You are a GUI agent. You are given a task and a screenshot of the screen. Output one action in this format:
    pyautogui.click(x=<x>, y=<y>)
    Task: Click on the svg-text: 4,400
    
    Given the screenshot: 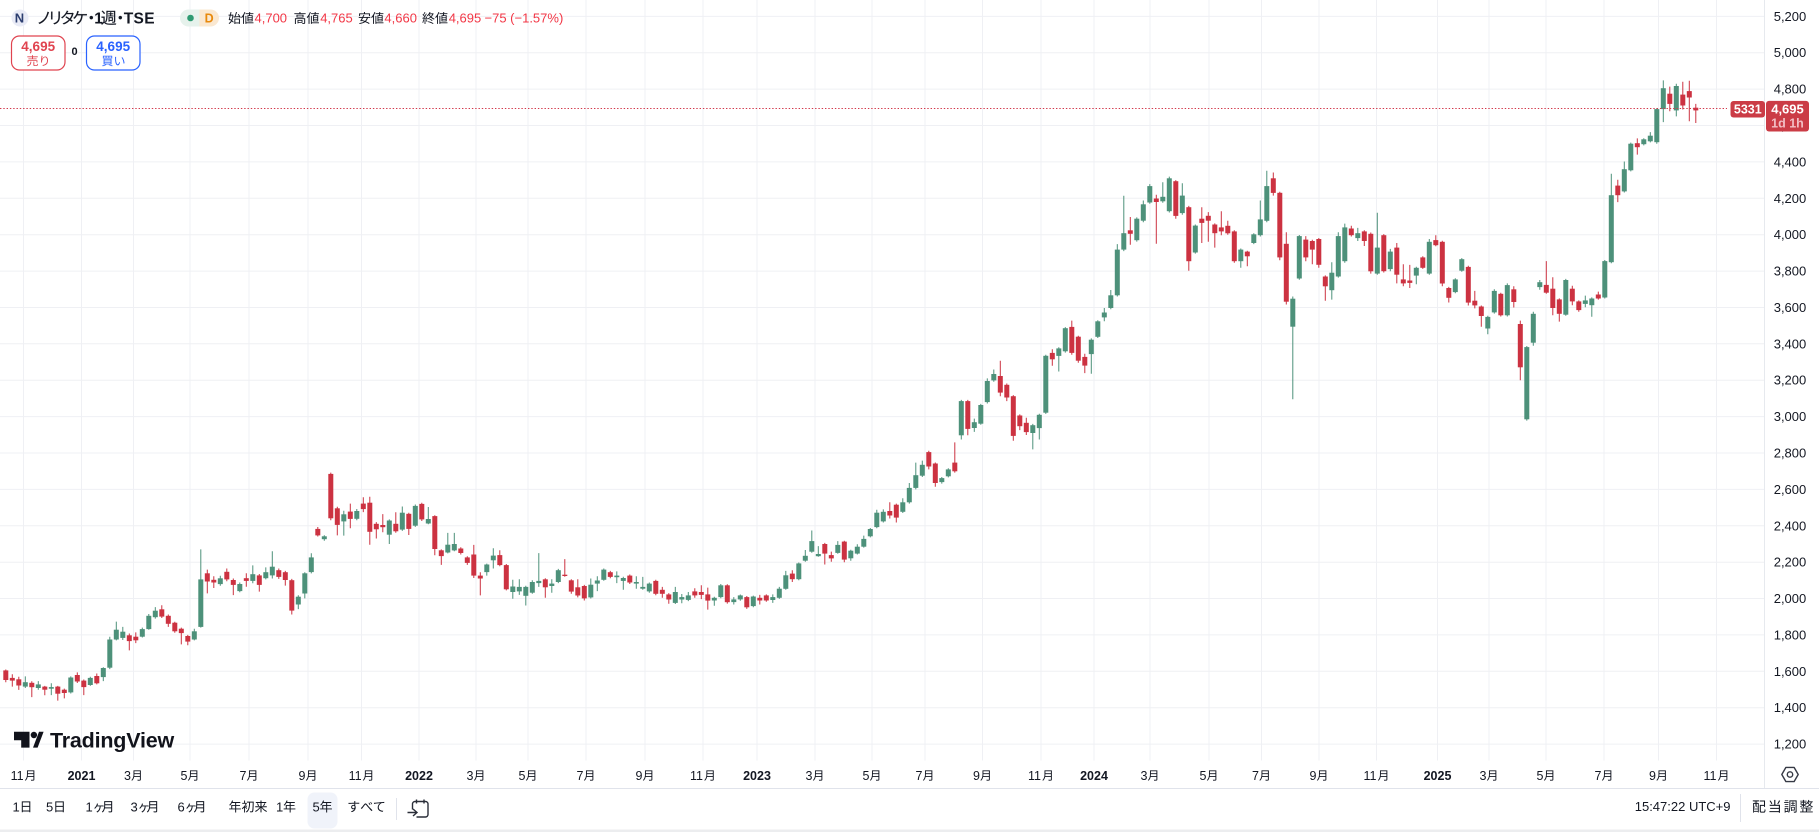 What is the action you would take?
    pyautogui.click(x=1790, y=161)
    